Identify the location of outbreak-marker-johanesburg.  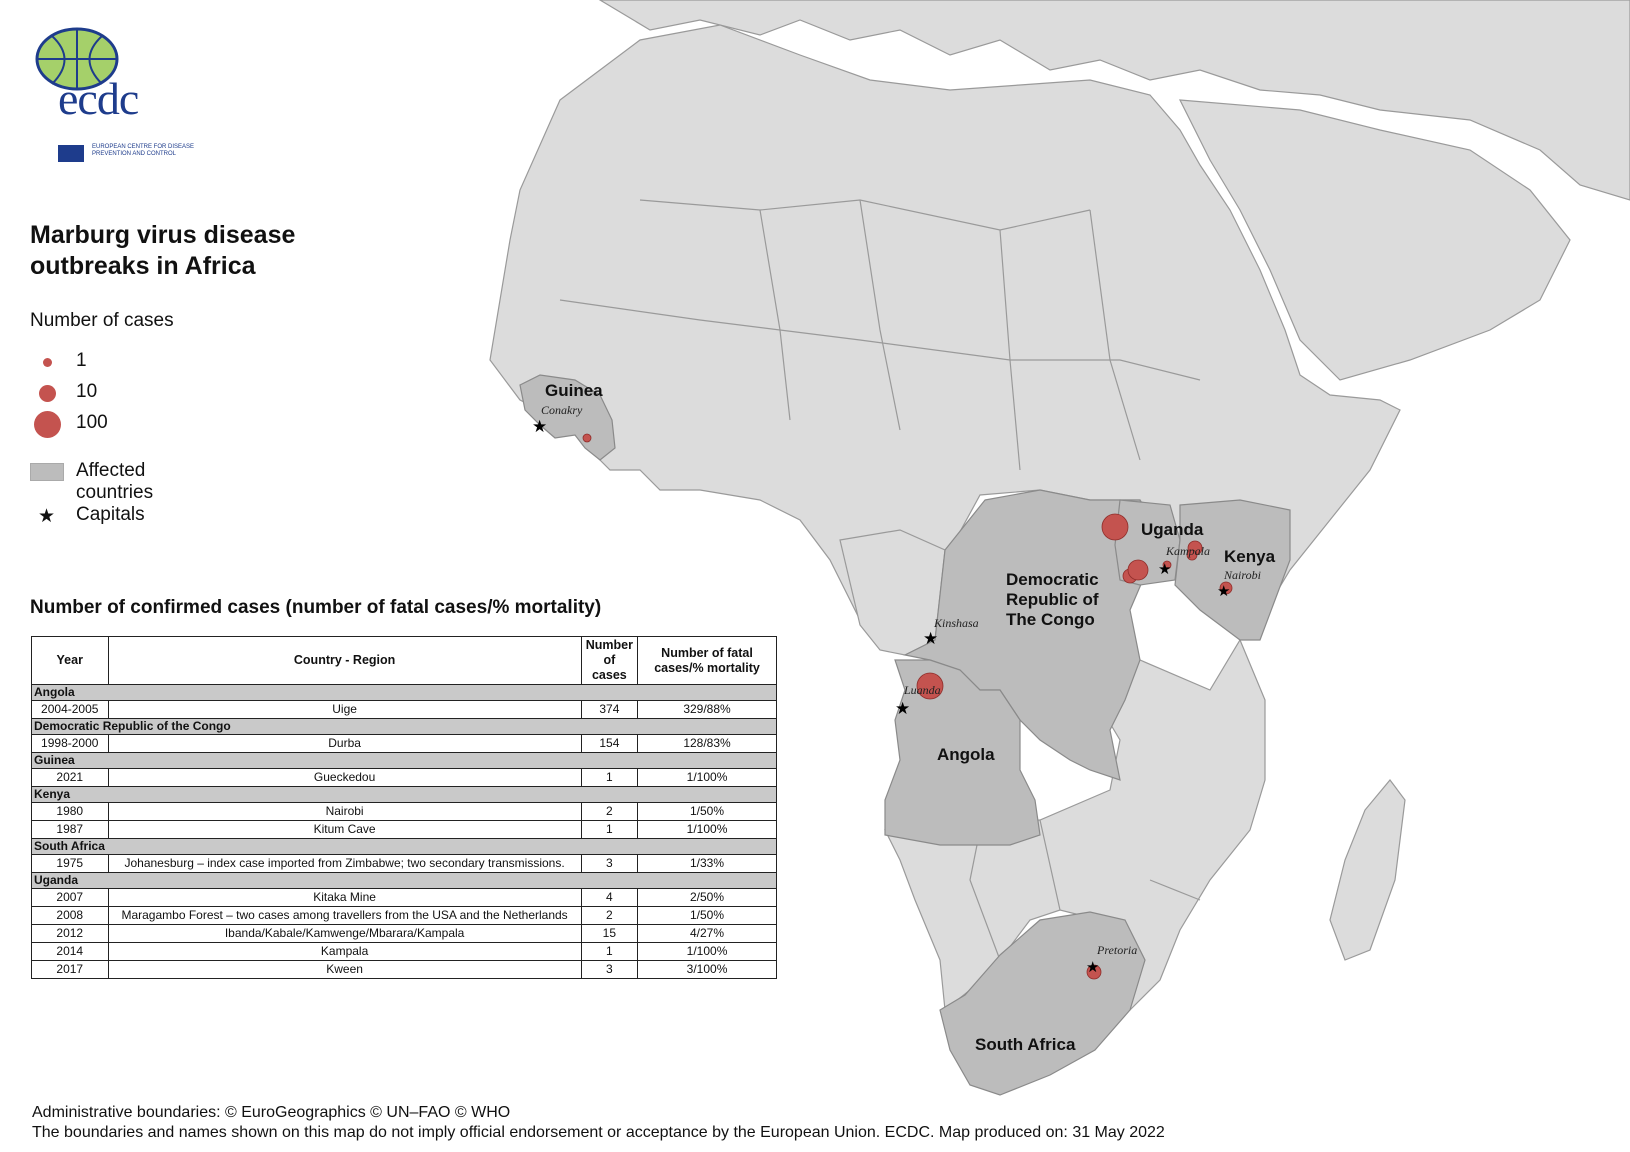
(1094, 972).